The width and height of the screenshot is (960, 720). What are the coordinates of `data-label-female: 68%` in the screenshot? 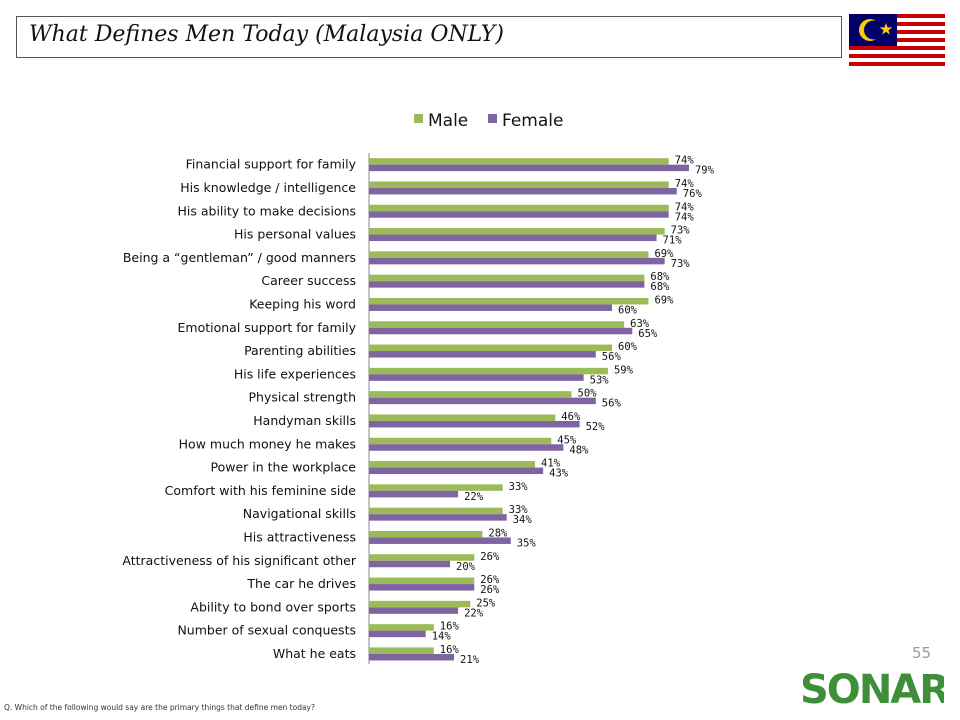 It's located at (660, 287).